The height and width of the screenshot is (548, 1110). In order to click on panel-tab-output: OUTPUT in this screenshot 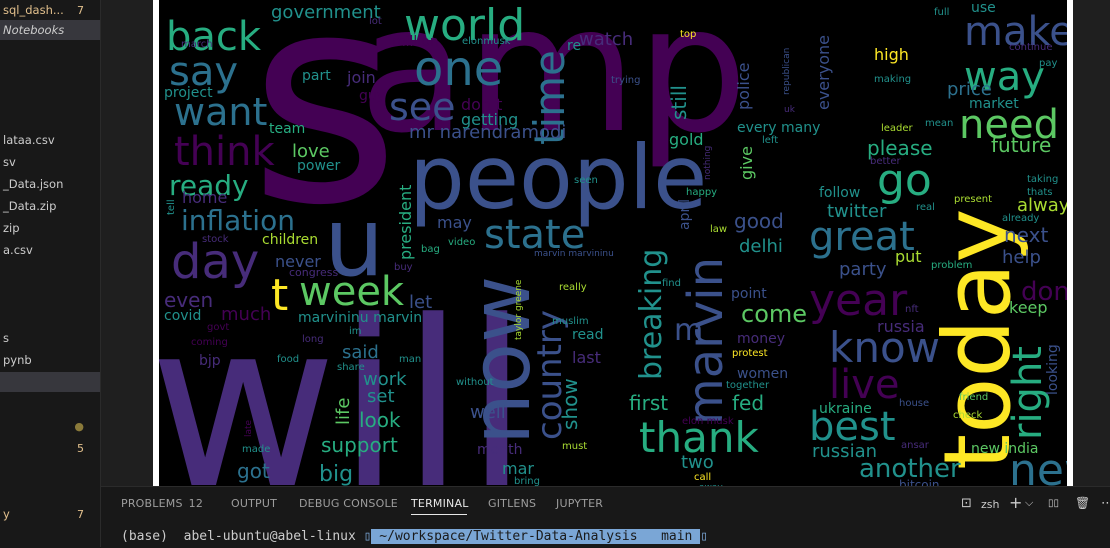, I will do `click(254, 503)`.